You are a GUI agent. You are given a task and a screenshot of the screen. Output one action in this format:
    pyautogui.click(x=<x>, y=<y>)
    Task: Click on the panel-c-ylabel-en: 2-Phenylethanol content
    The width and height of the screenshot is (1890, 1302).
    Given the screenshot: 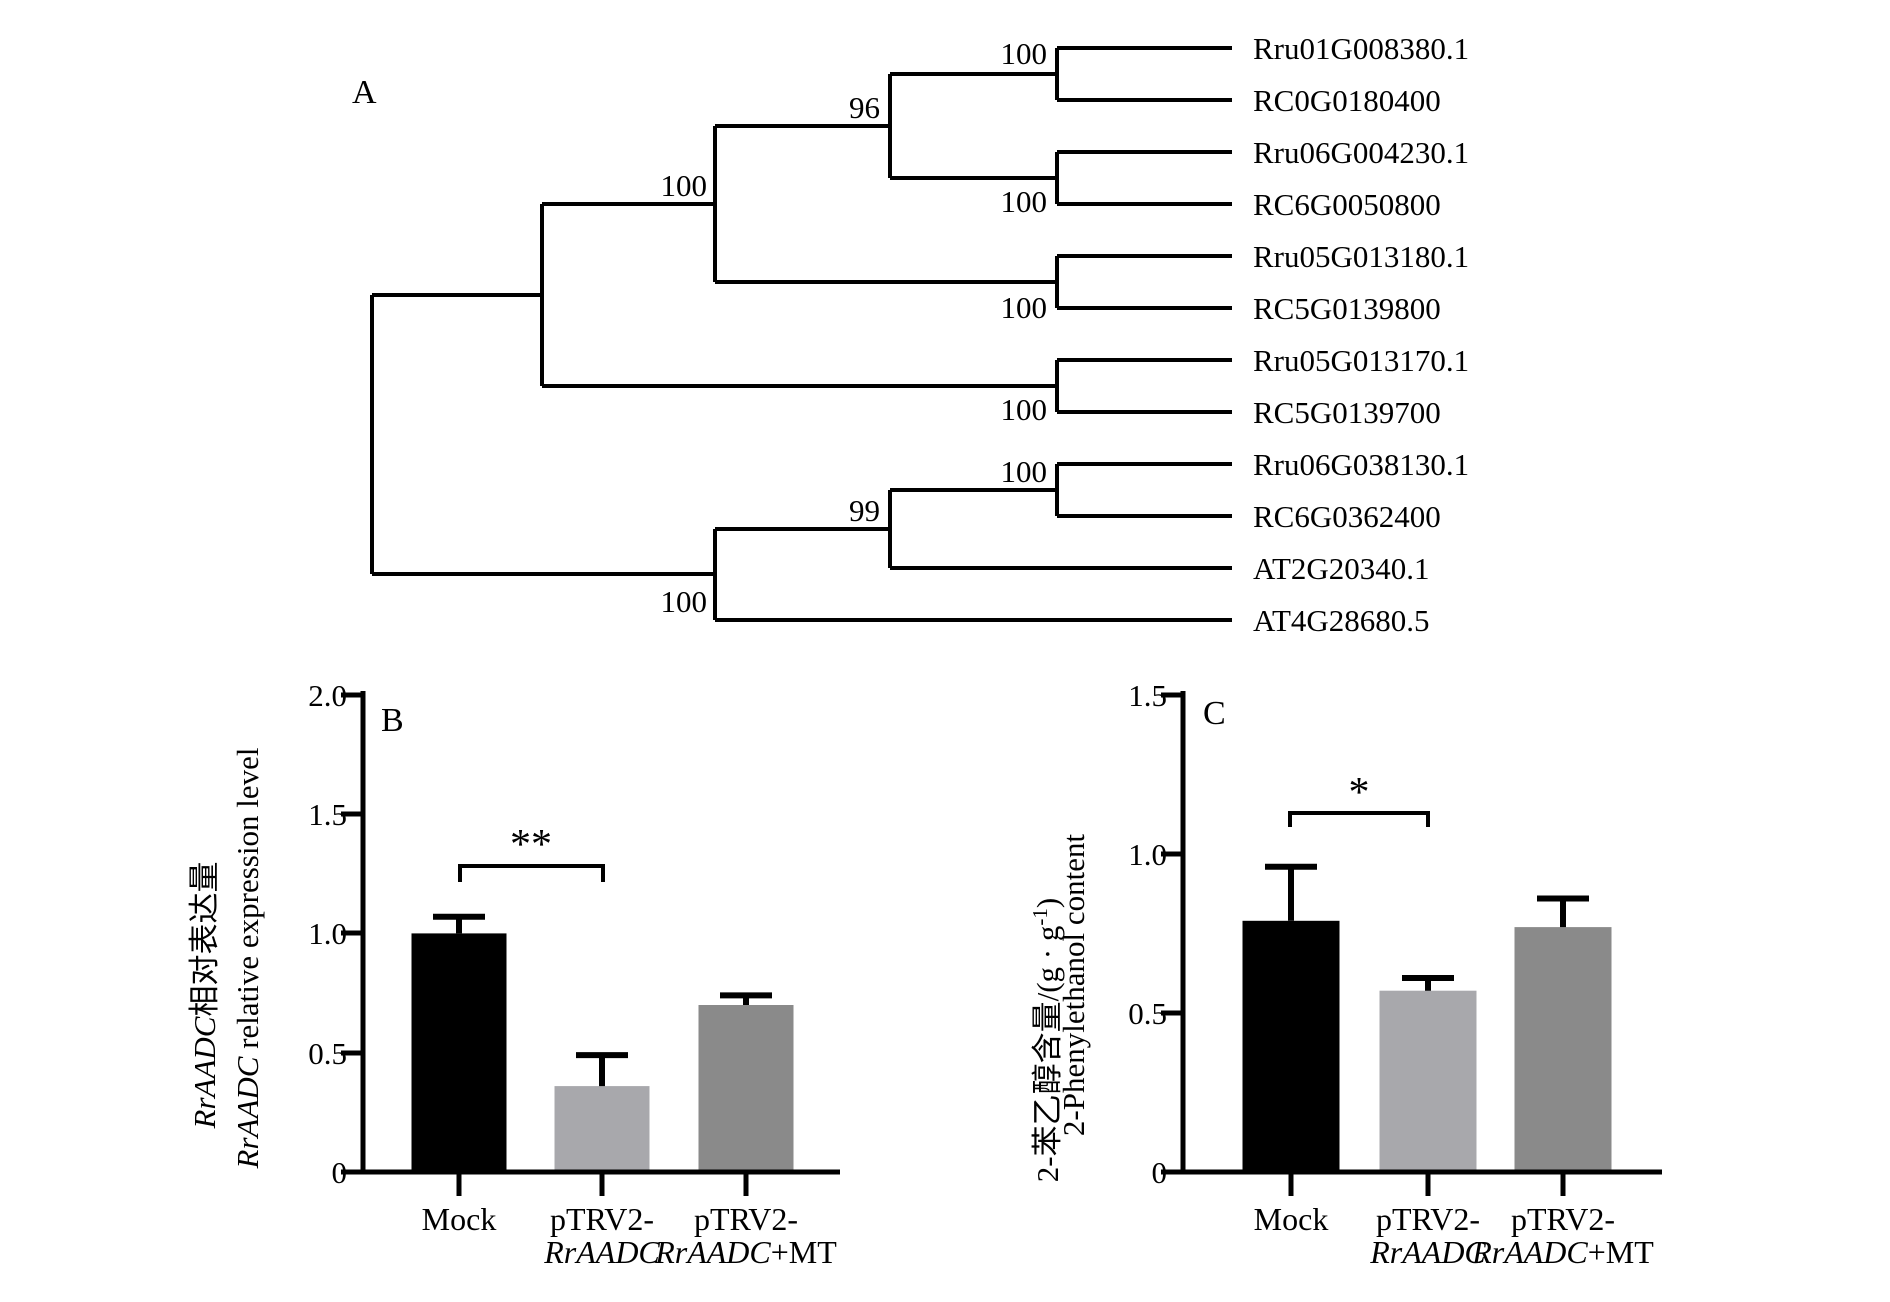 What is the action you would take?
    pyautogui.click(x=1073, y=985)
    